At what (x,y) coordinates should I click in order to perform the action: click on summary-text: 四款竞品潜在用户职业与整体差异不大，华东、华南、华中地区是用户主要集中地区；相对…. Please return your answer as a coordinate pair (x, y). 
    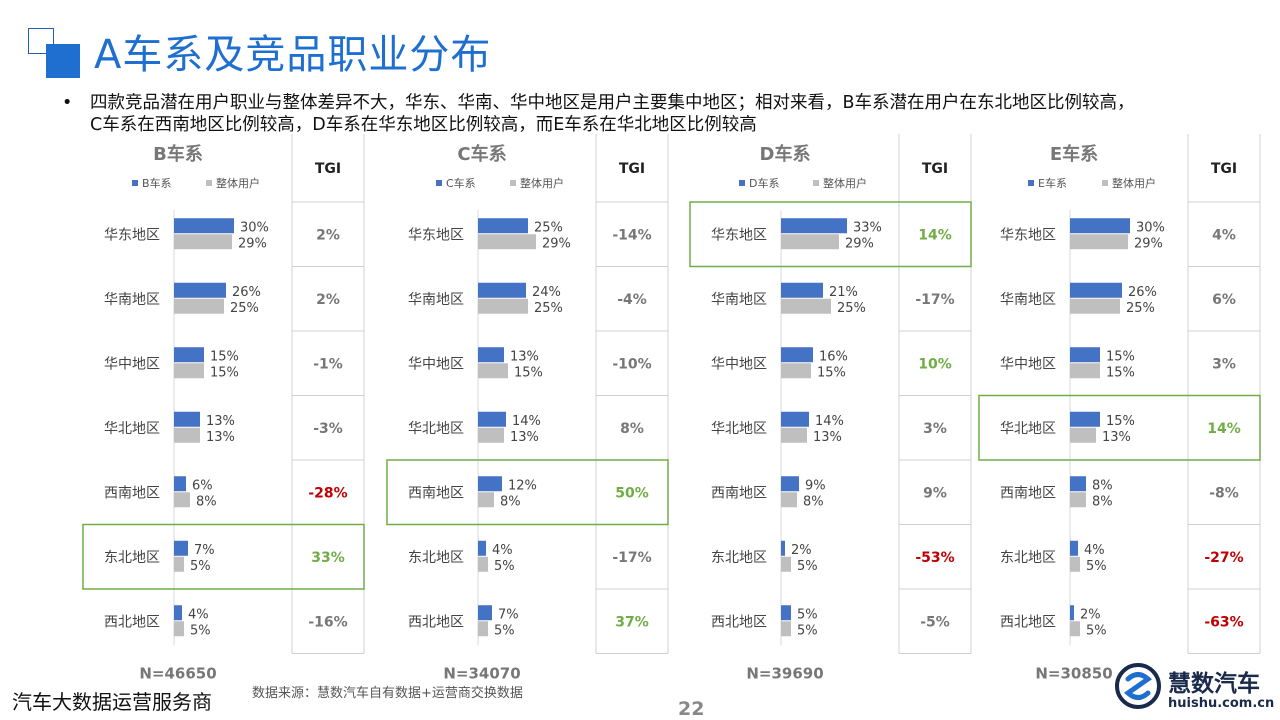
    Looking at the image, I should click on (612, 114).